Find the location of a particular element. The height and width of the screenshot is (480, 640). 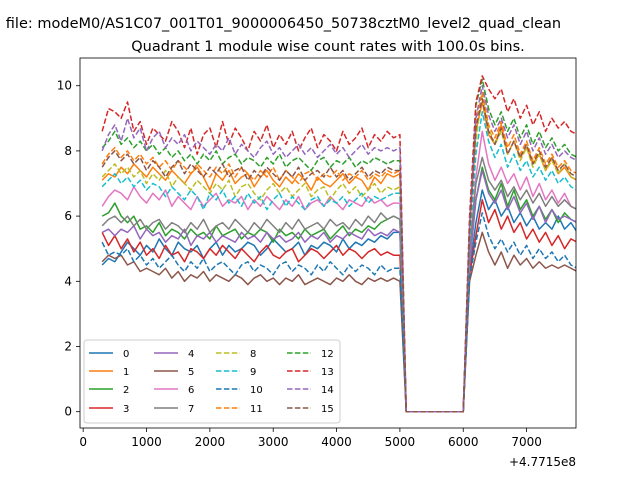

legend-item-9: 9 is located at coordinates (236, 372).